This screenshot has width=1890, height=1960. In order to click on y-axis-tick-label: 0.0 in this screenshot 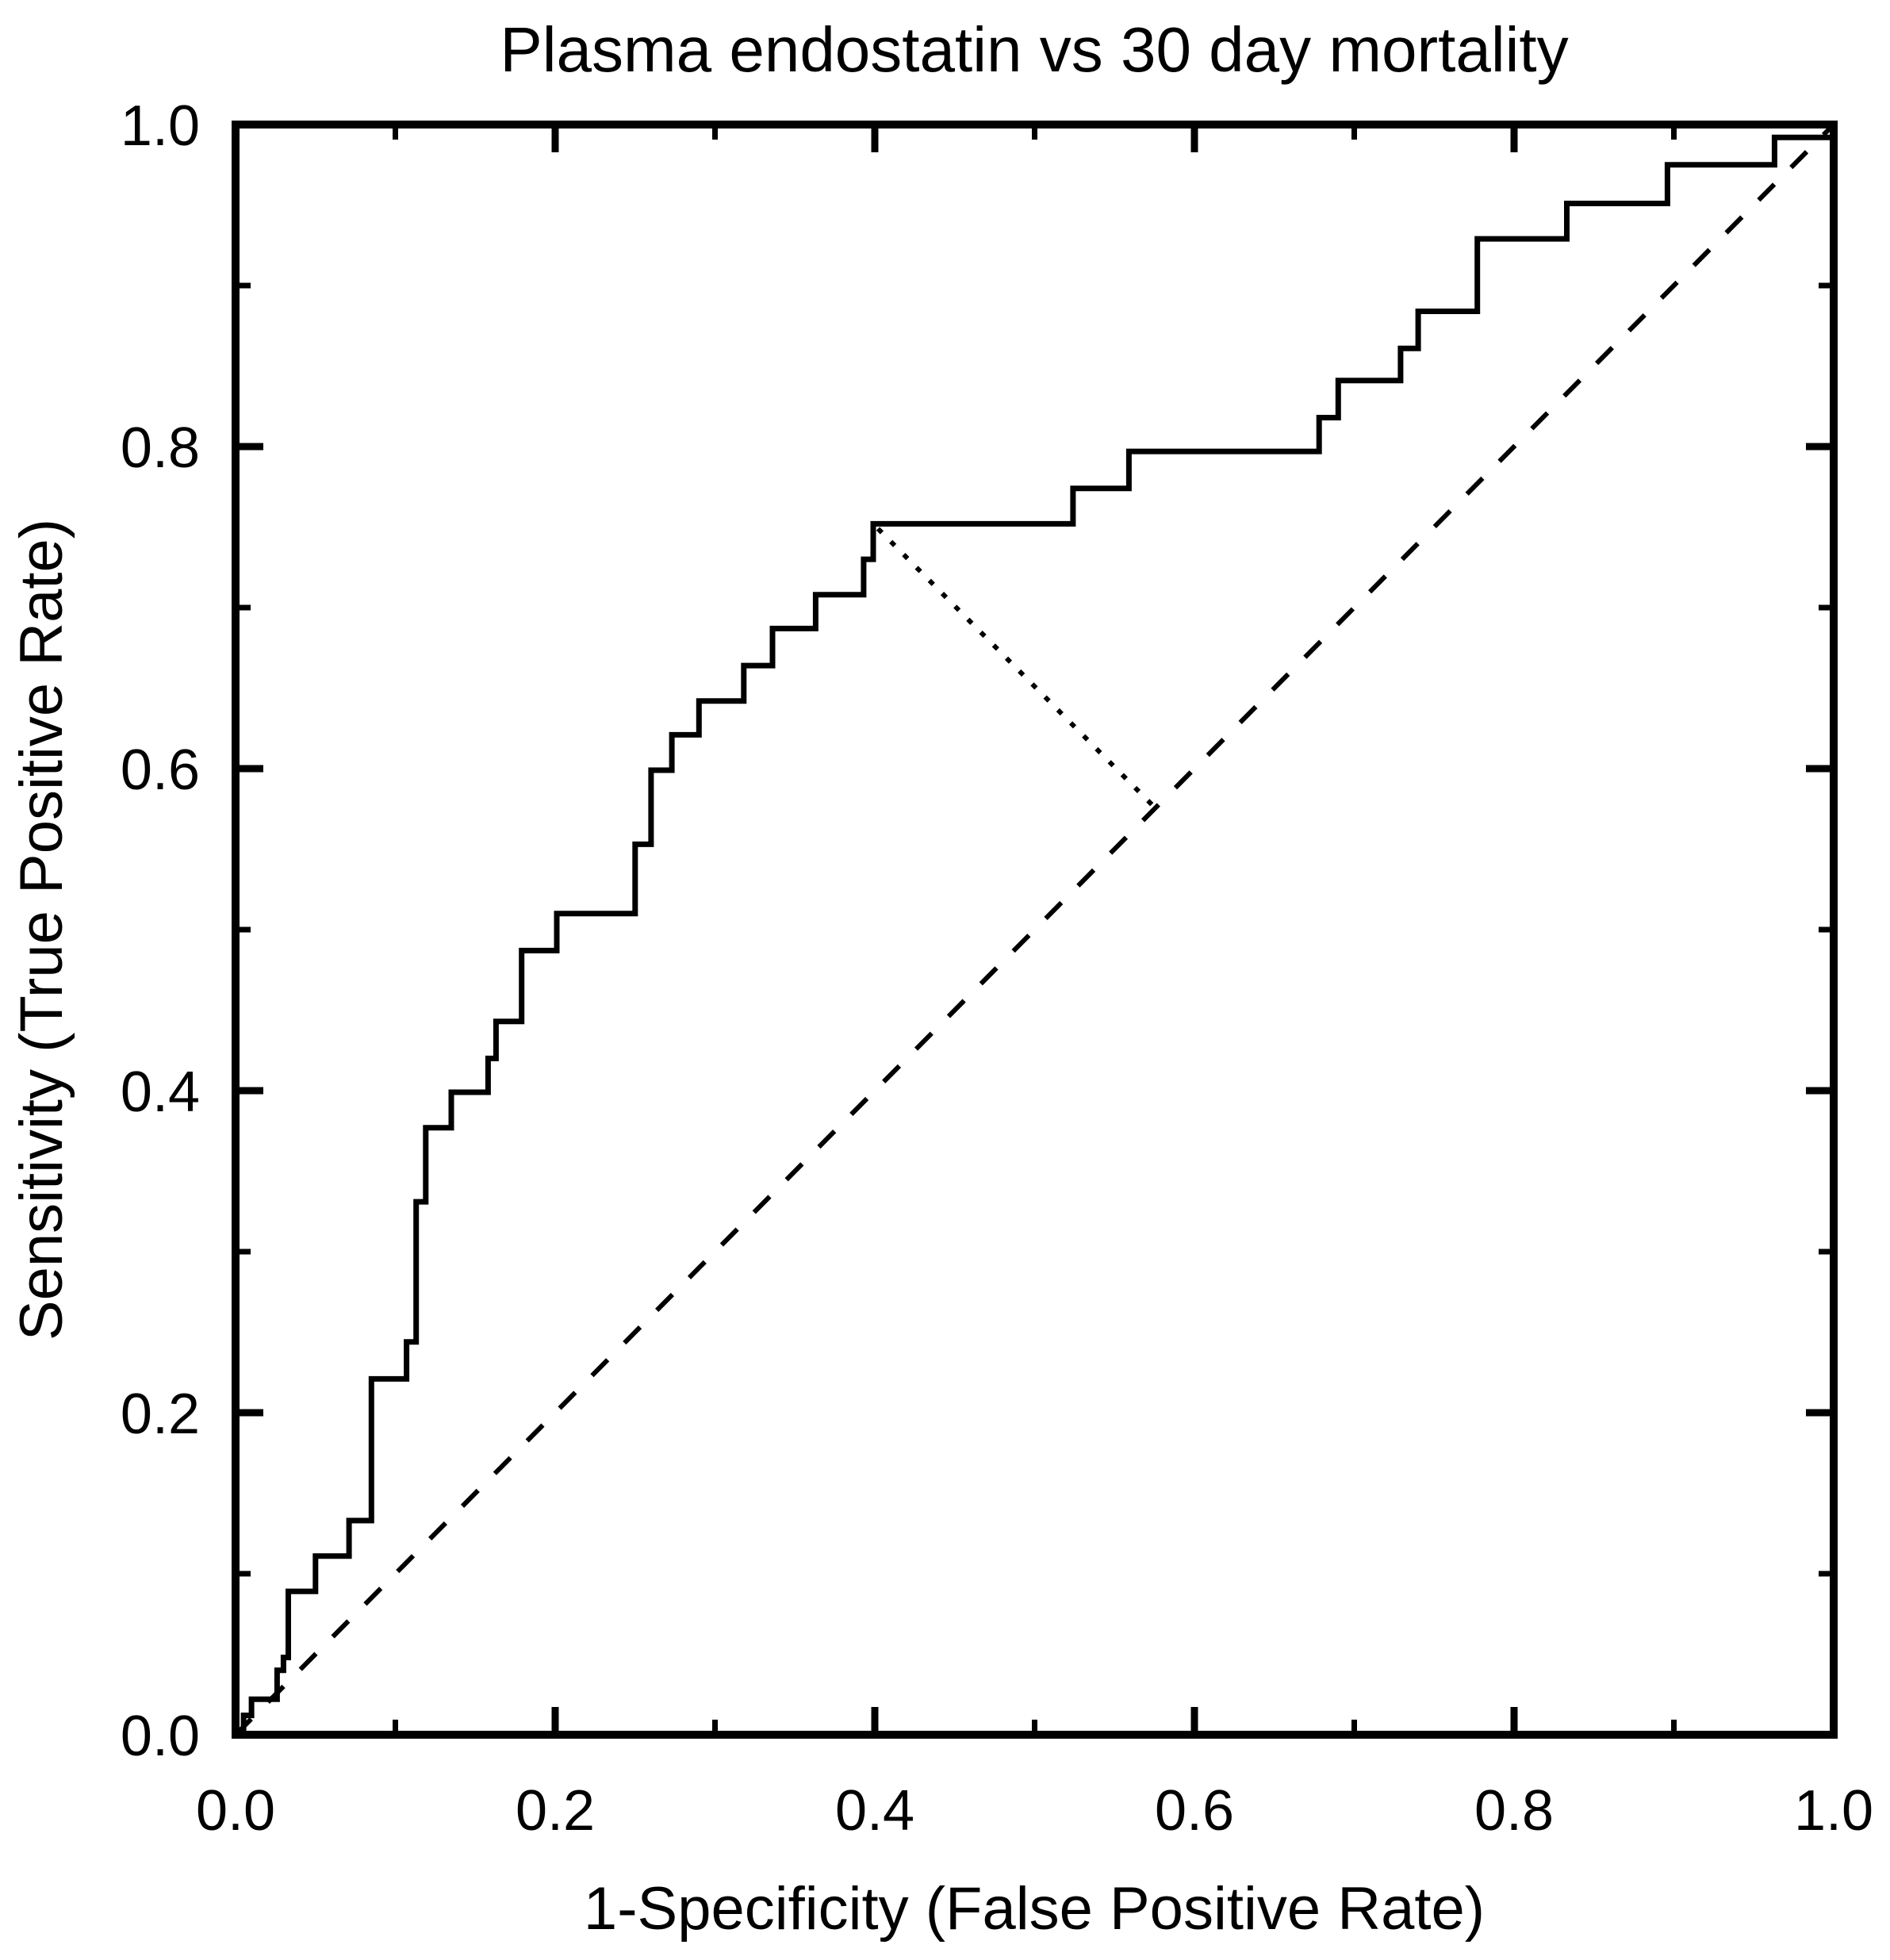, I will do `click(160, 1736)`.